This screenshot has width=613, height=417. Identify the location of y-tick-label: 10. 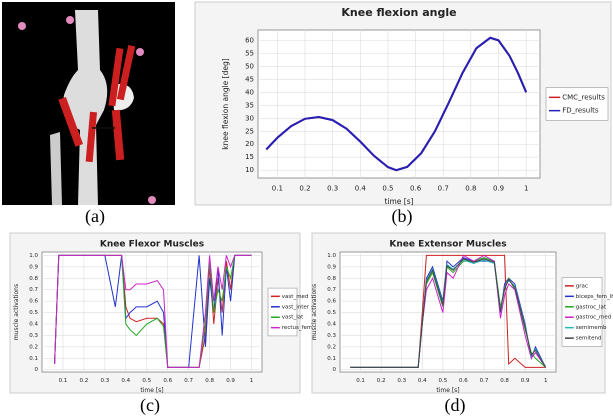
(249, 170).